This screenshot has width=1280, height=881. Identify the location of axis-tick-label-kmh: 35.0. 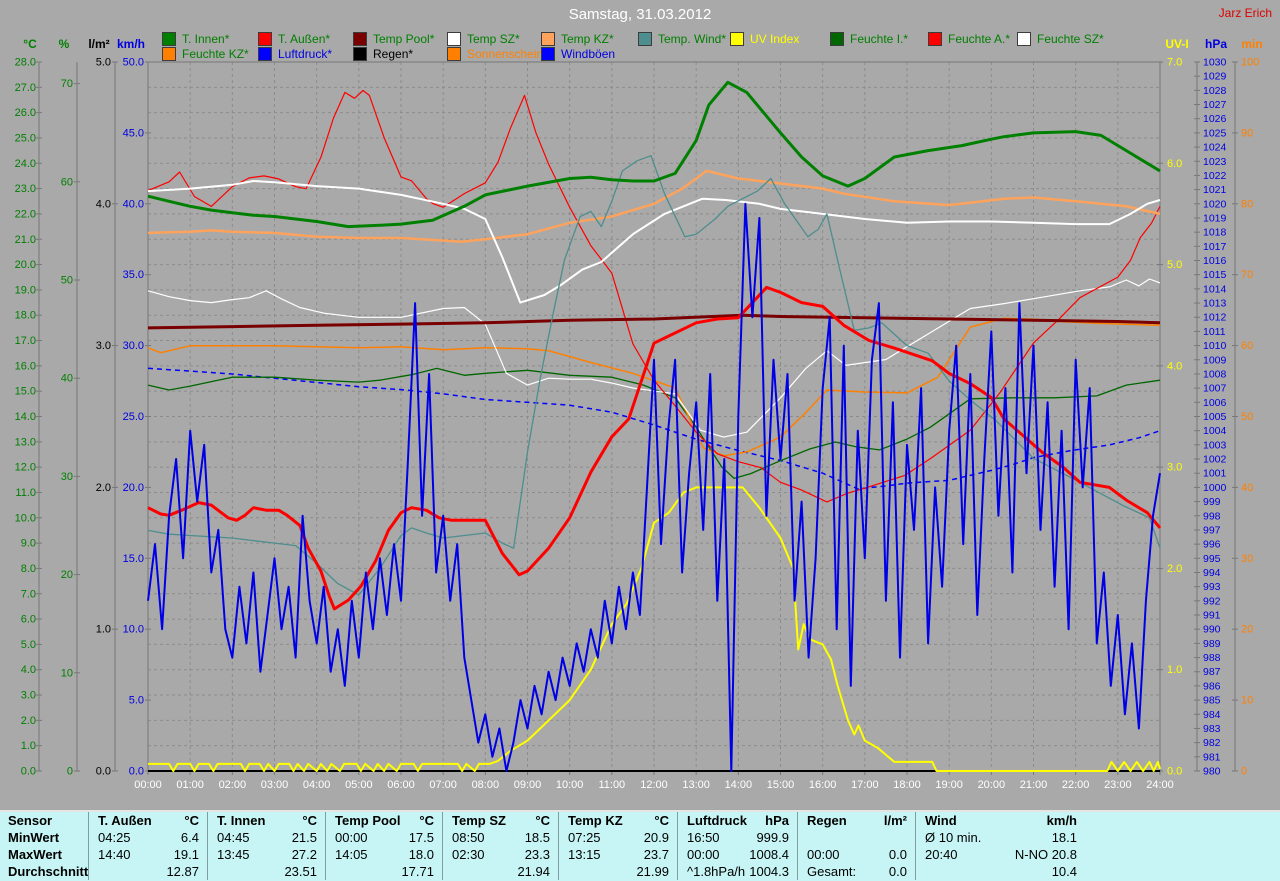
(133, 275).